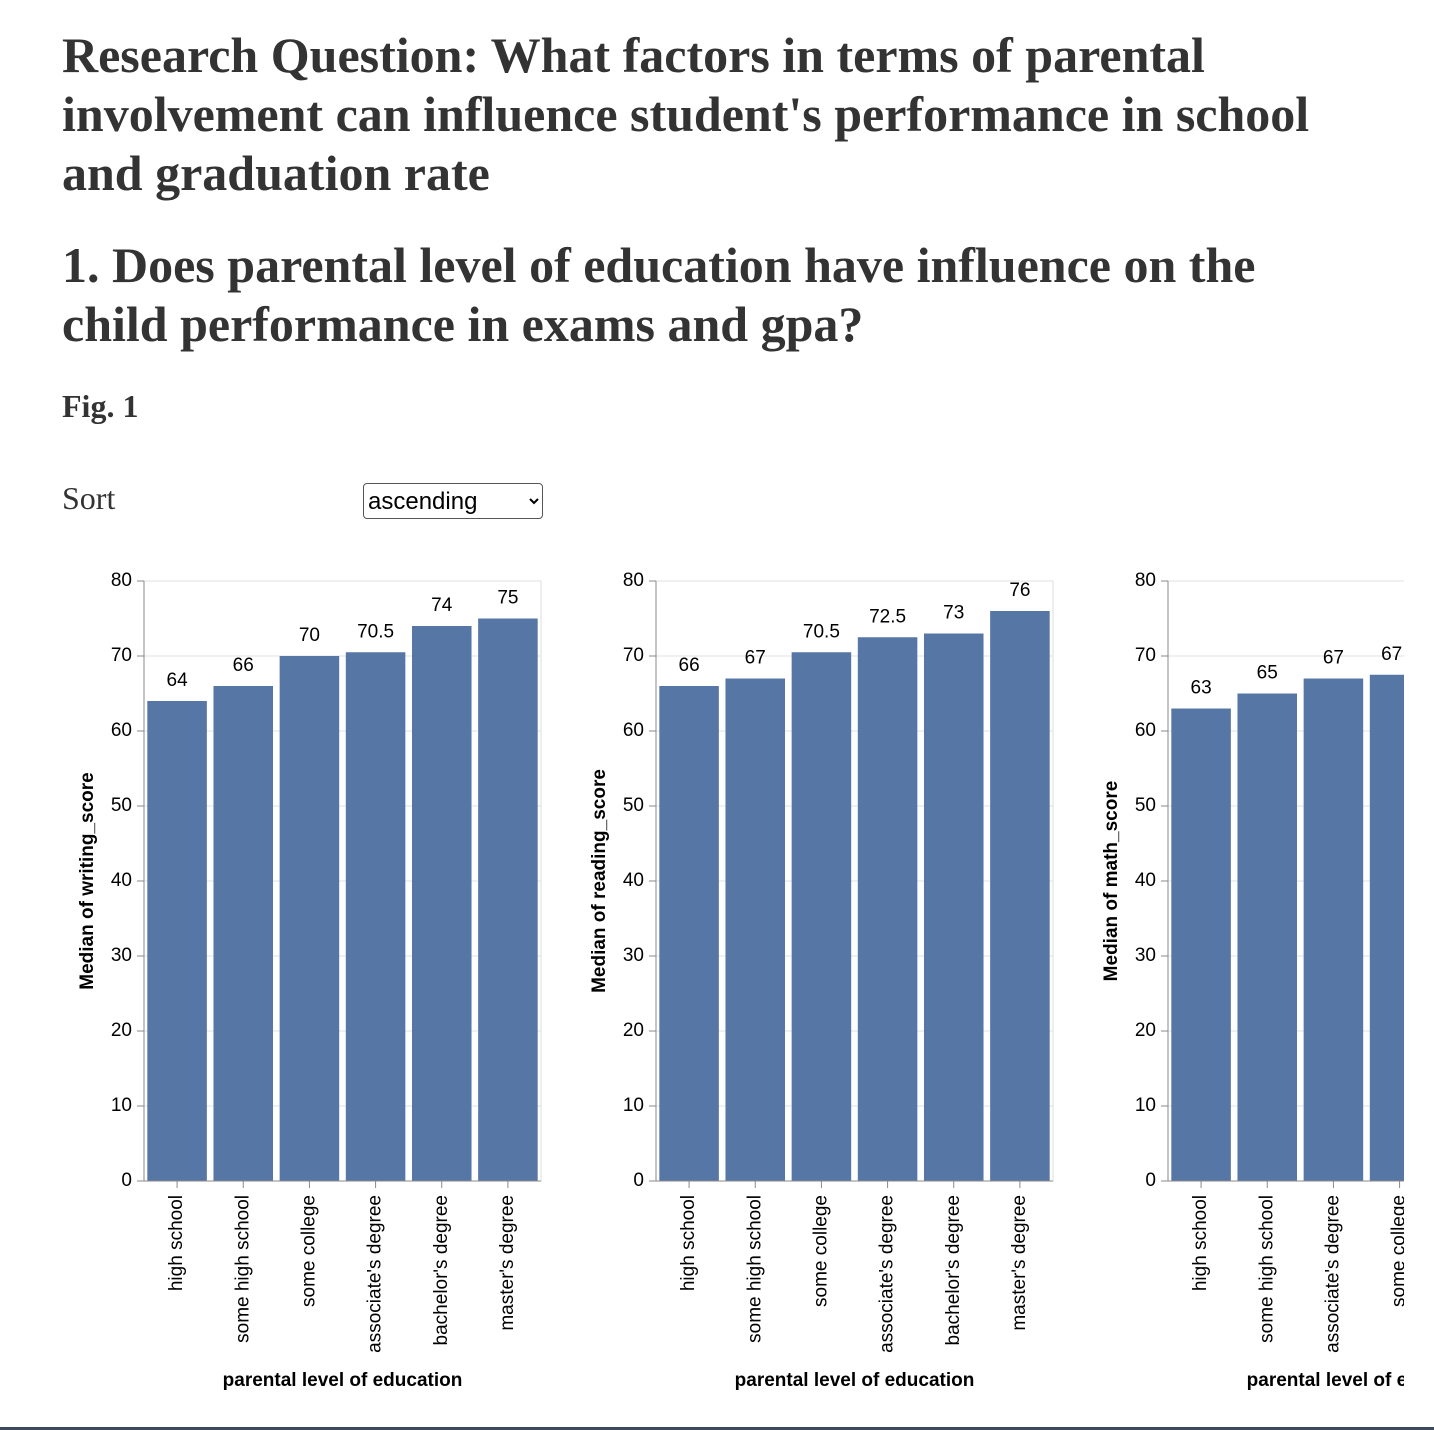 The image size is (1434, 1430). Describe the element at coordinates (1392, 654) in the screenshot. I see `value-label: 67.5` at that location.